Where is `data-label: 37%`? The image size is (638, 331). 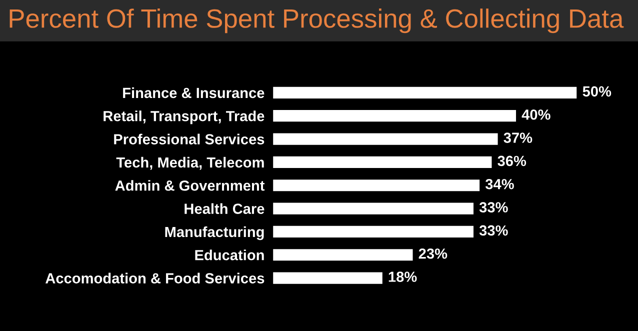 data-label: 37% is located at coordinates (518, 137).